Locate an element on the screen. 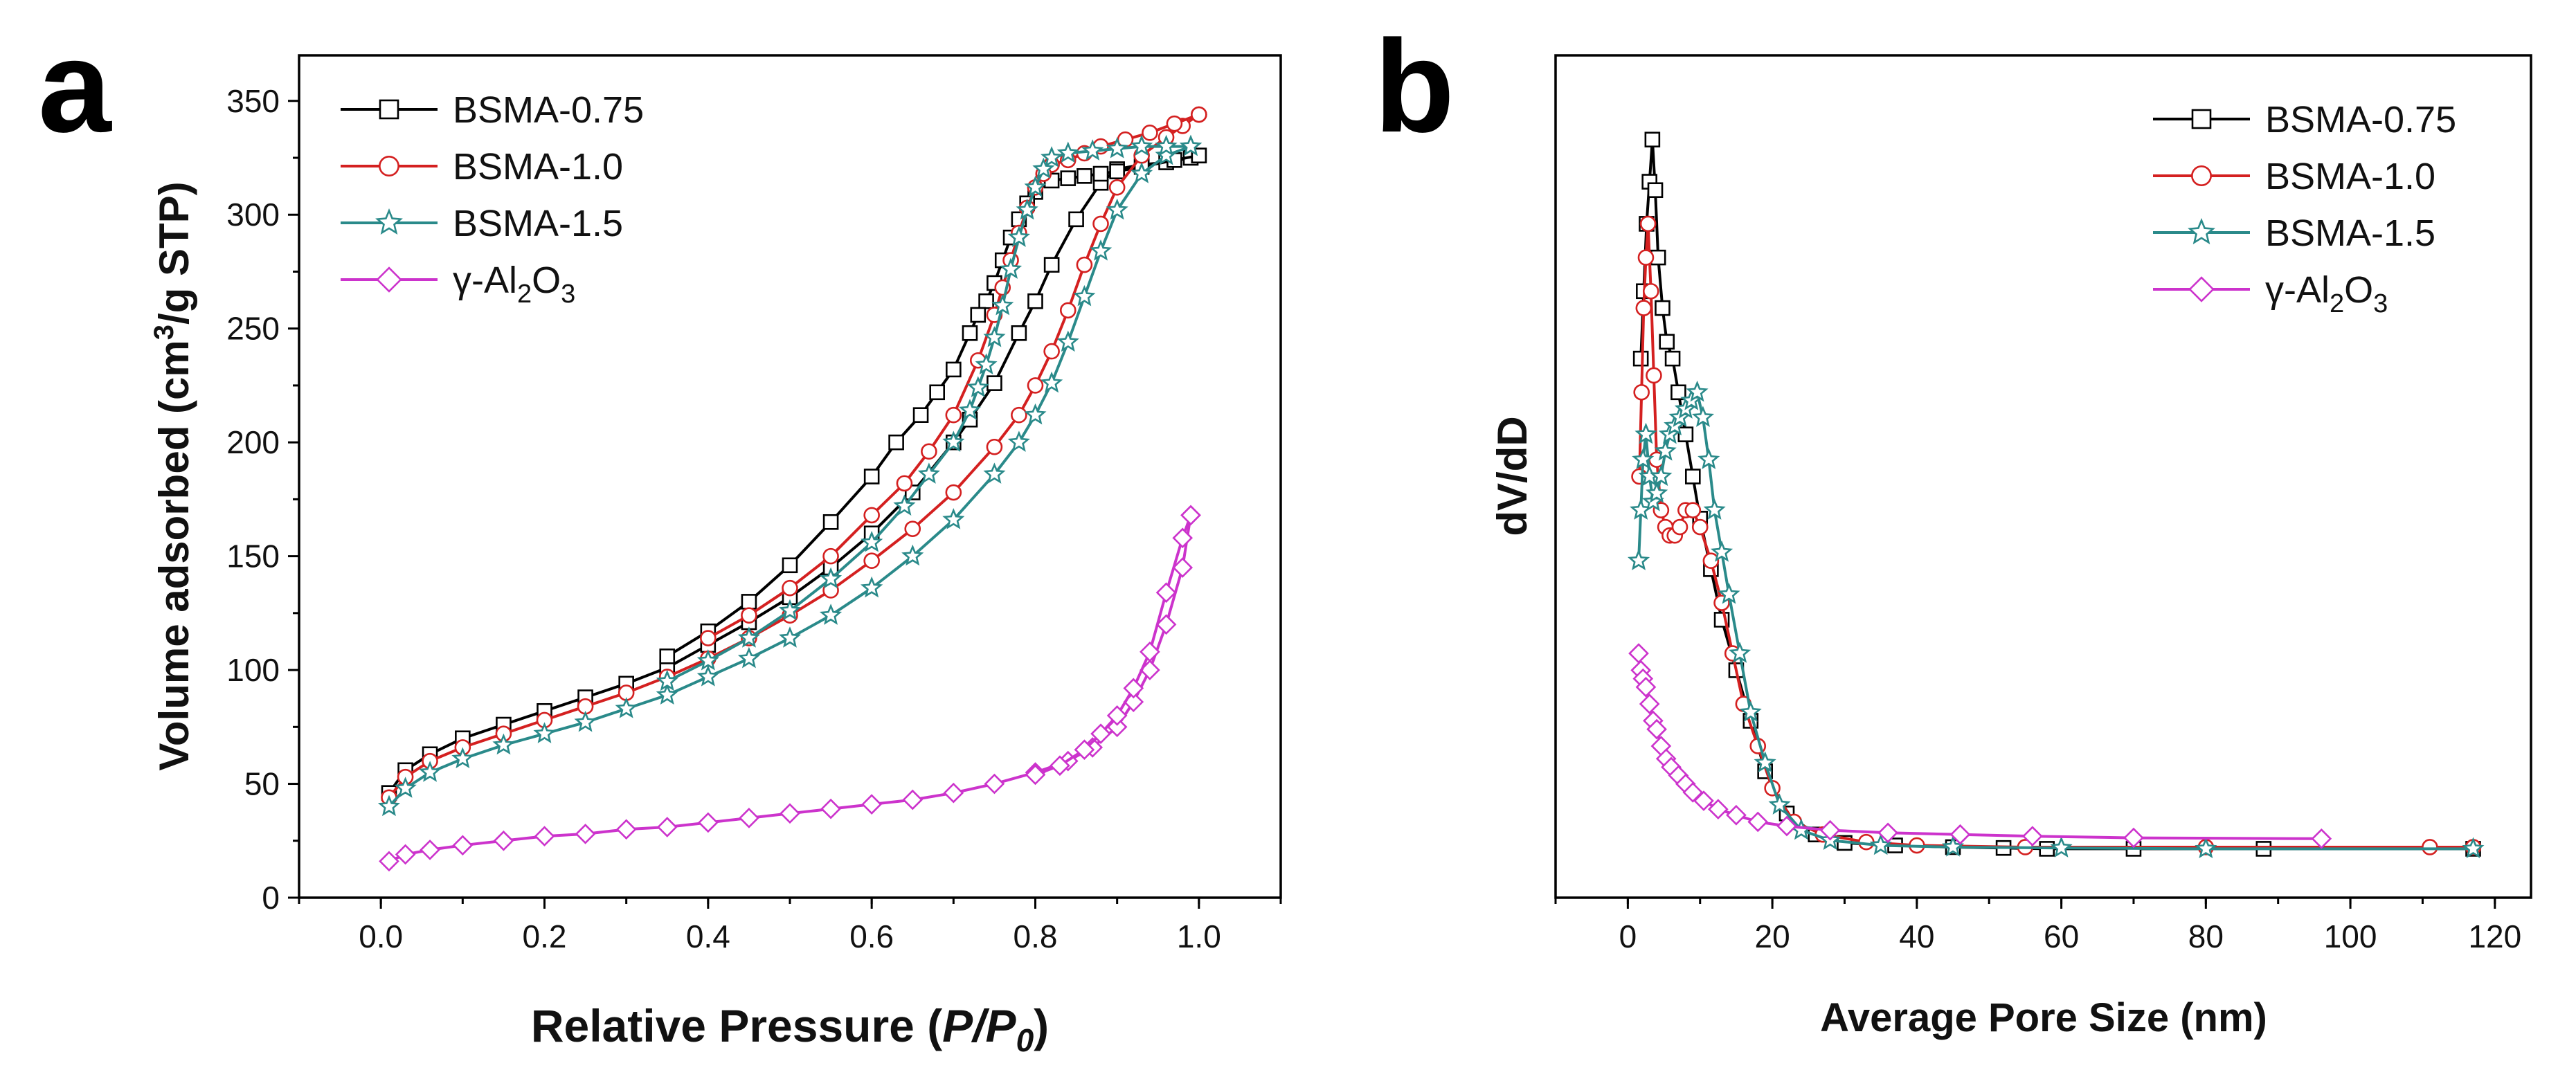  panel-b-x-tick-label: 80 is located at coordinates (2206, 936).